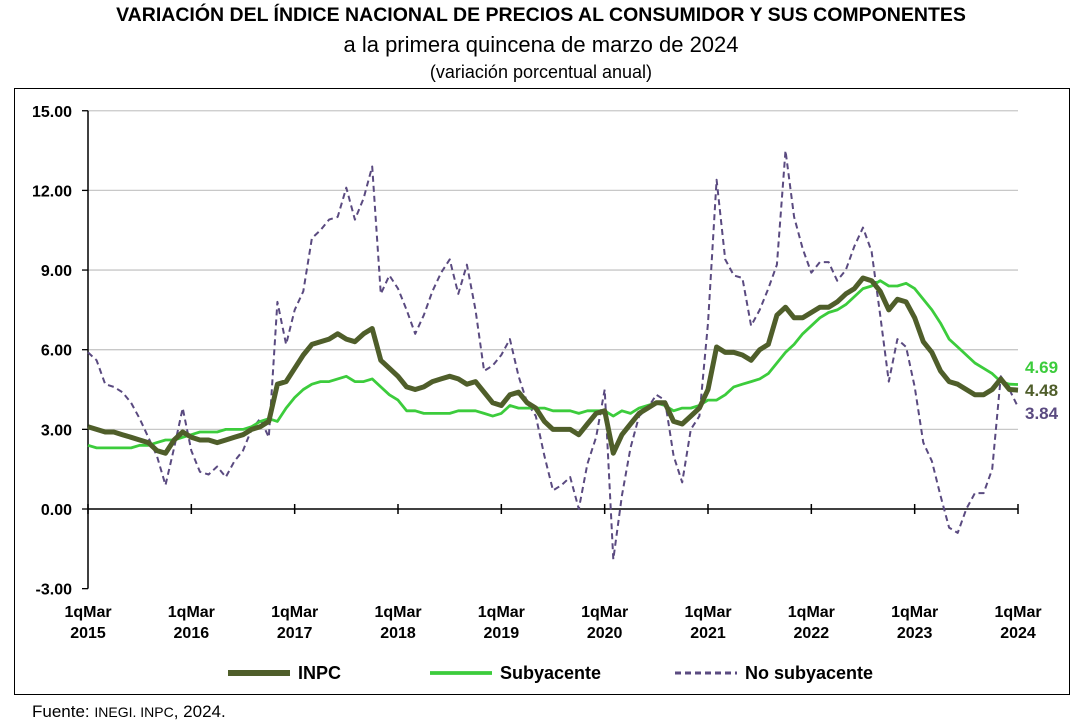 The image size is (1082, 728). Describe the element at coordinates (708, 633) in the screenshot. I see `x-tick-label-year: 2021` at that location.